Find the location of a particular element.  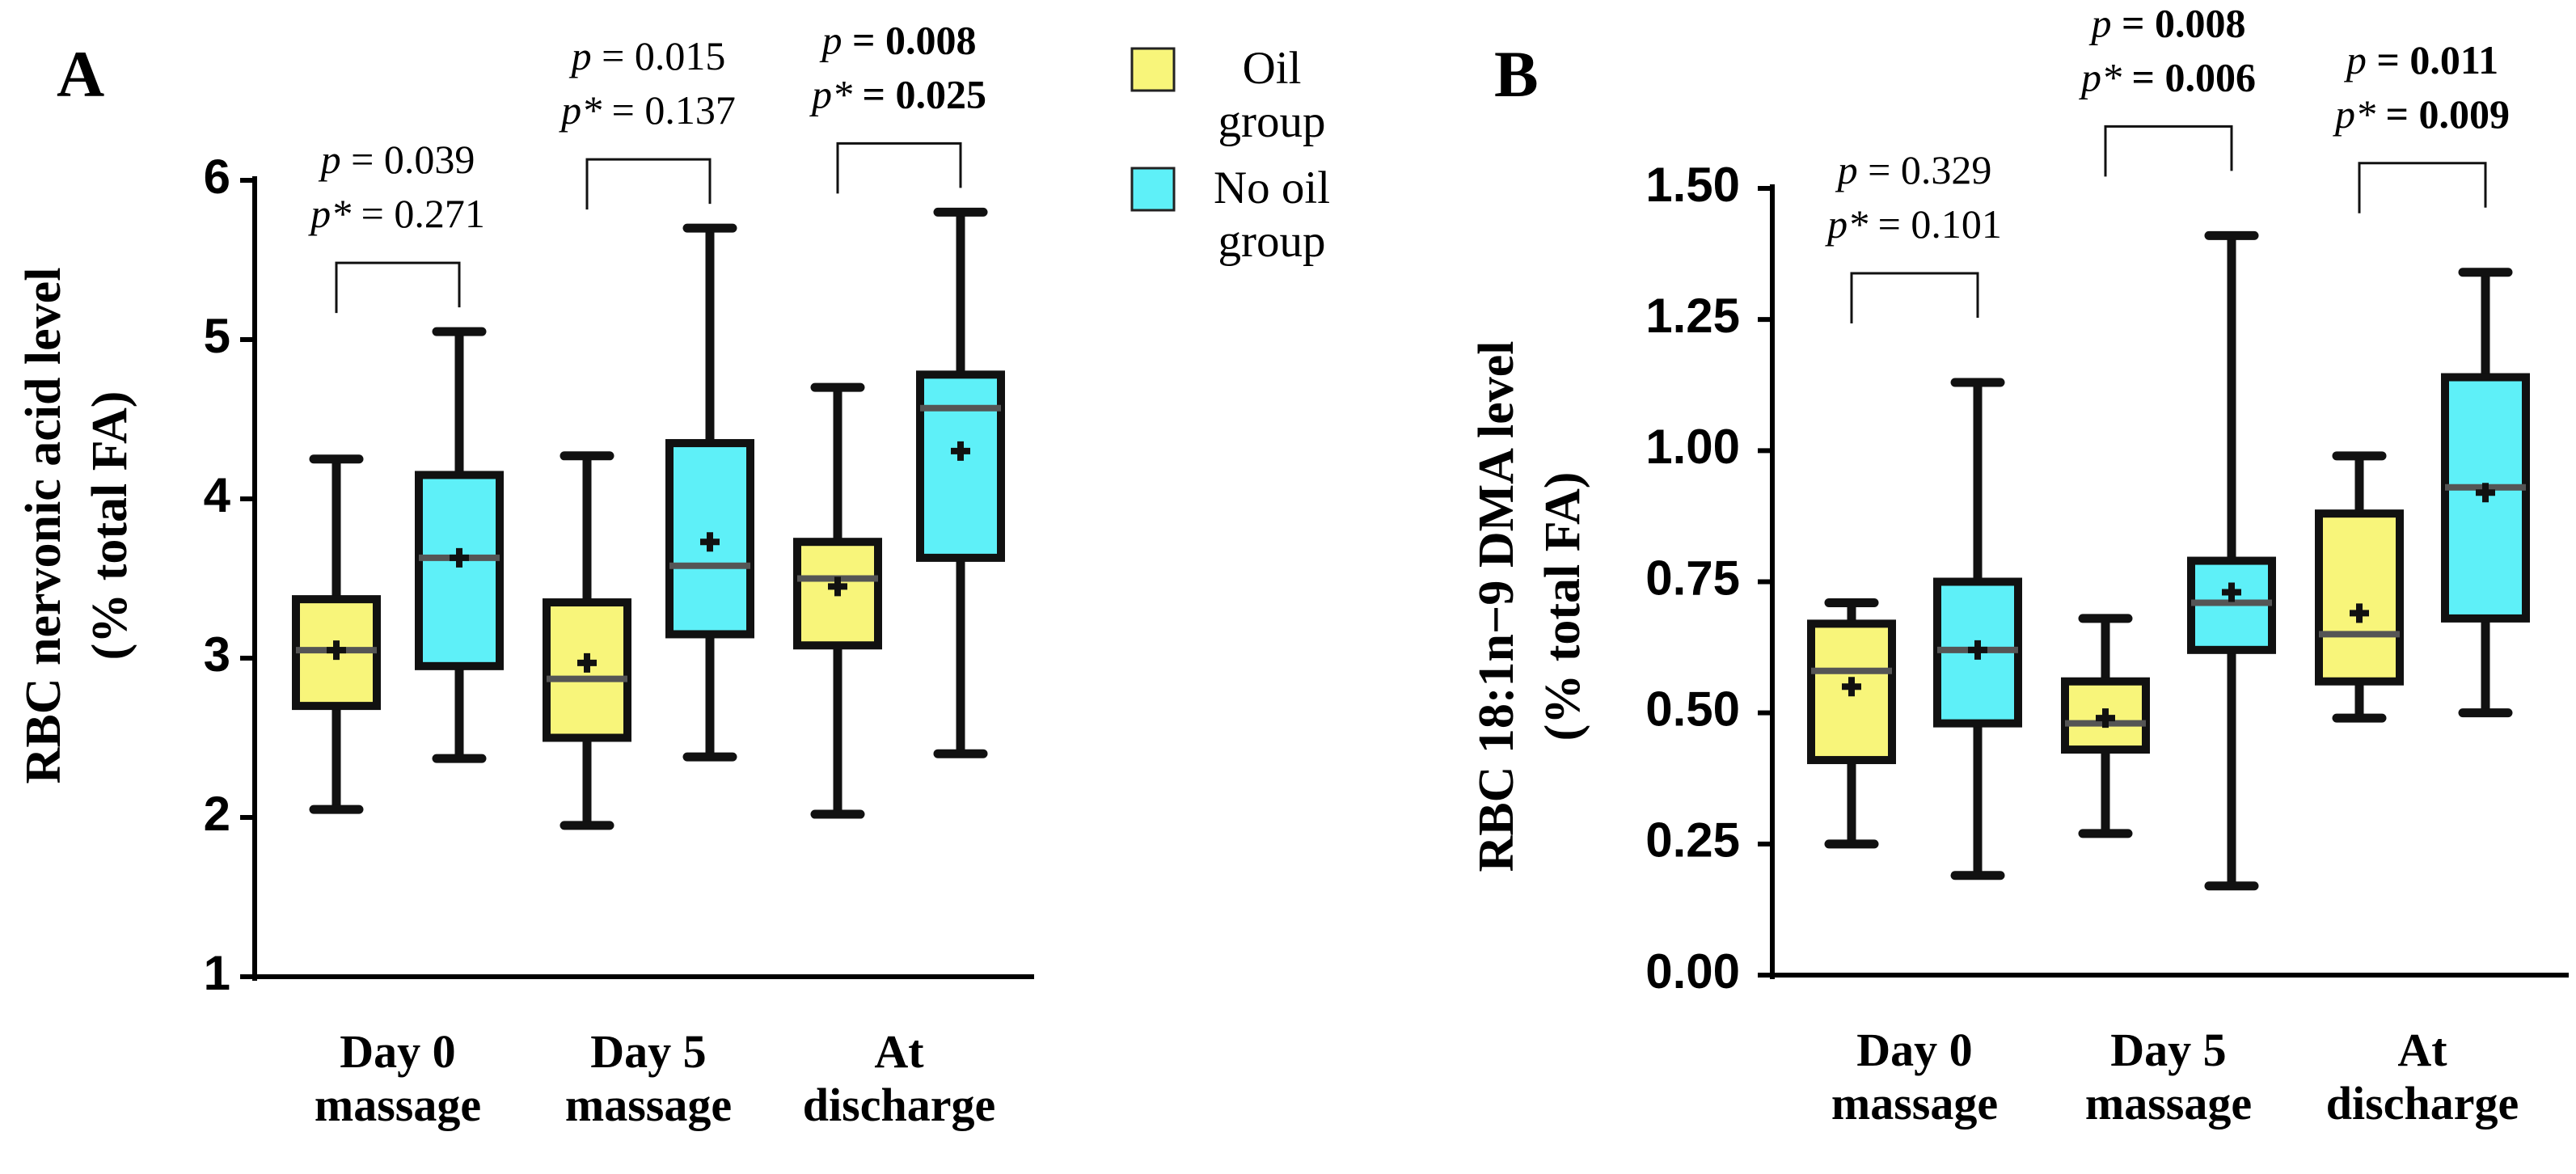

p-number: = 0.271 is located at coordinates (423, 214).